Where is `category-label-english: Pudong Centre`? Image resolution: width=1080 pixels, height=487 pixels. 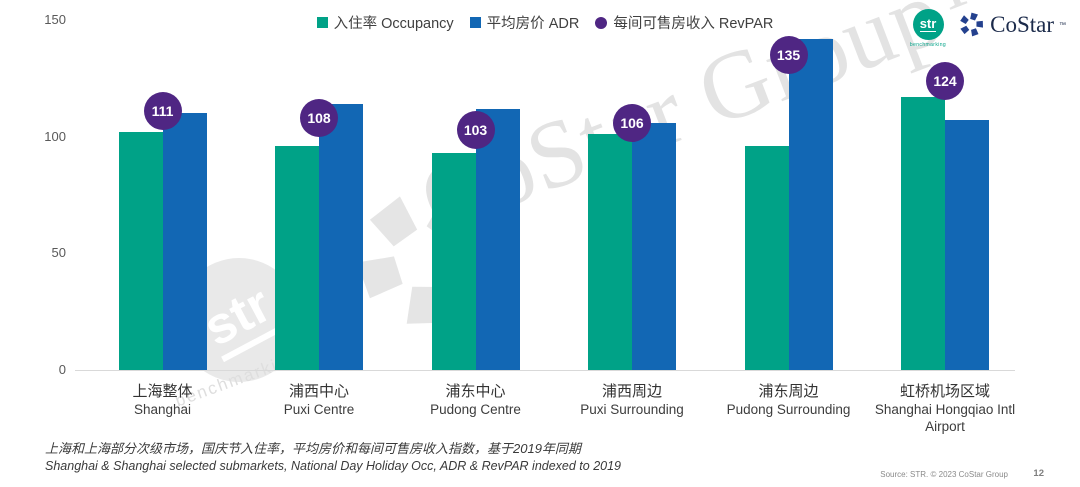 category-label-english: Pudong Centre is located at coordinates (475, 410).